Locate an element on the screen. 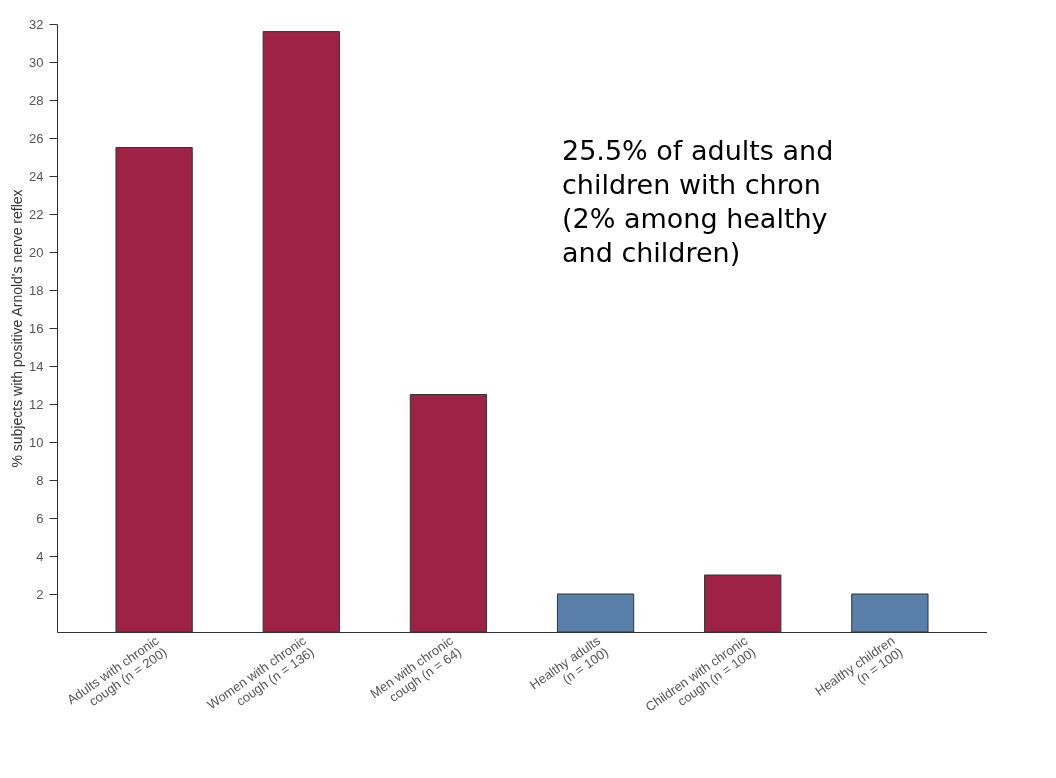 The height and width of the screenshot is (778, 1056). y-tick-label: 14 is located at coordinates (36, 366).